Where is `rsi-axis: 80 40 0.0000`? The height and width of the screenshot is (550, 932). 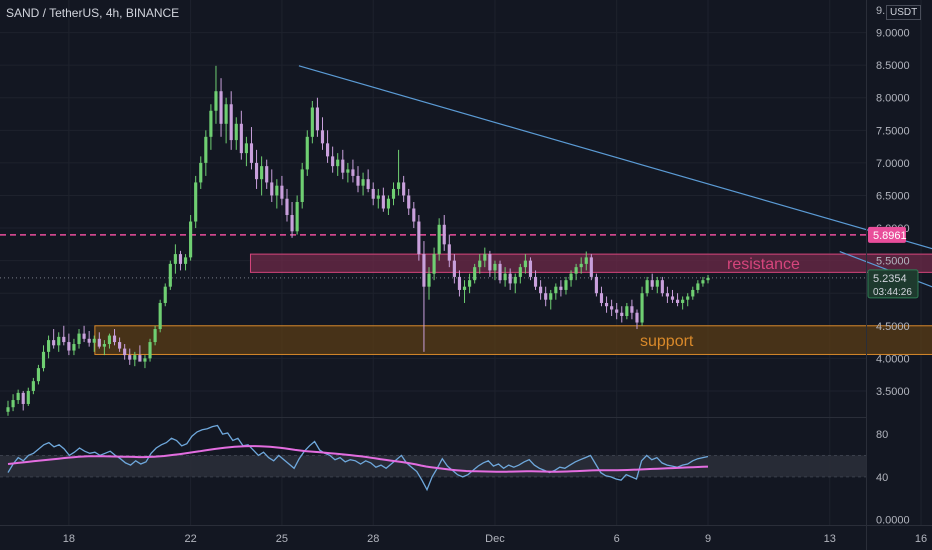
rsi-axis: 80 40 0.0000 is located at coordinates (893, 478).